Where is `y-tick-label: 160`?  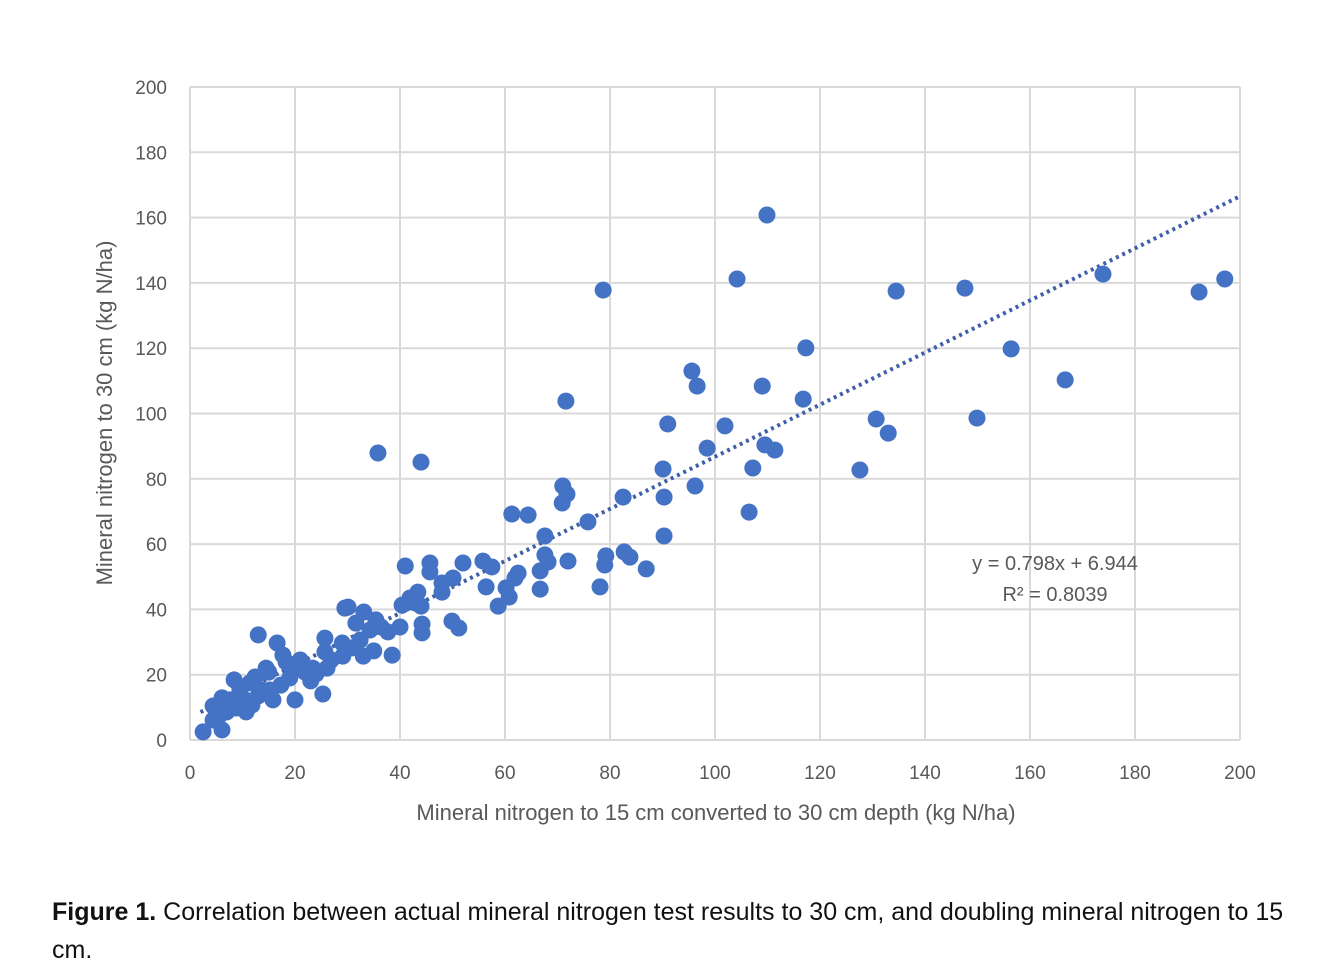 y-tick-label: 160 is located at coordinates (151, 219).